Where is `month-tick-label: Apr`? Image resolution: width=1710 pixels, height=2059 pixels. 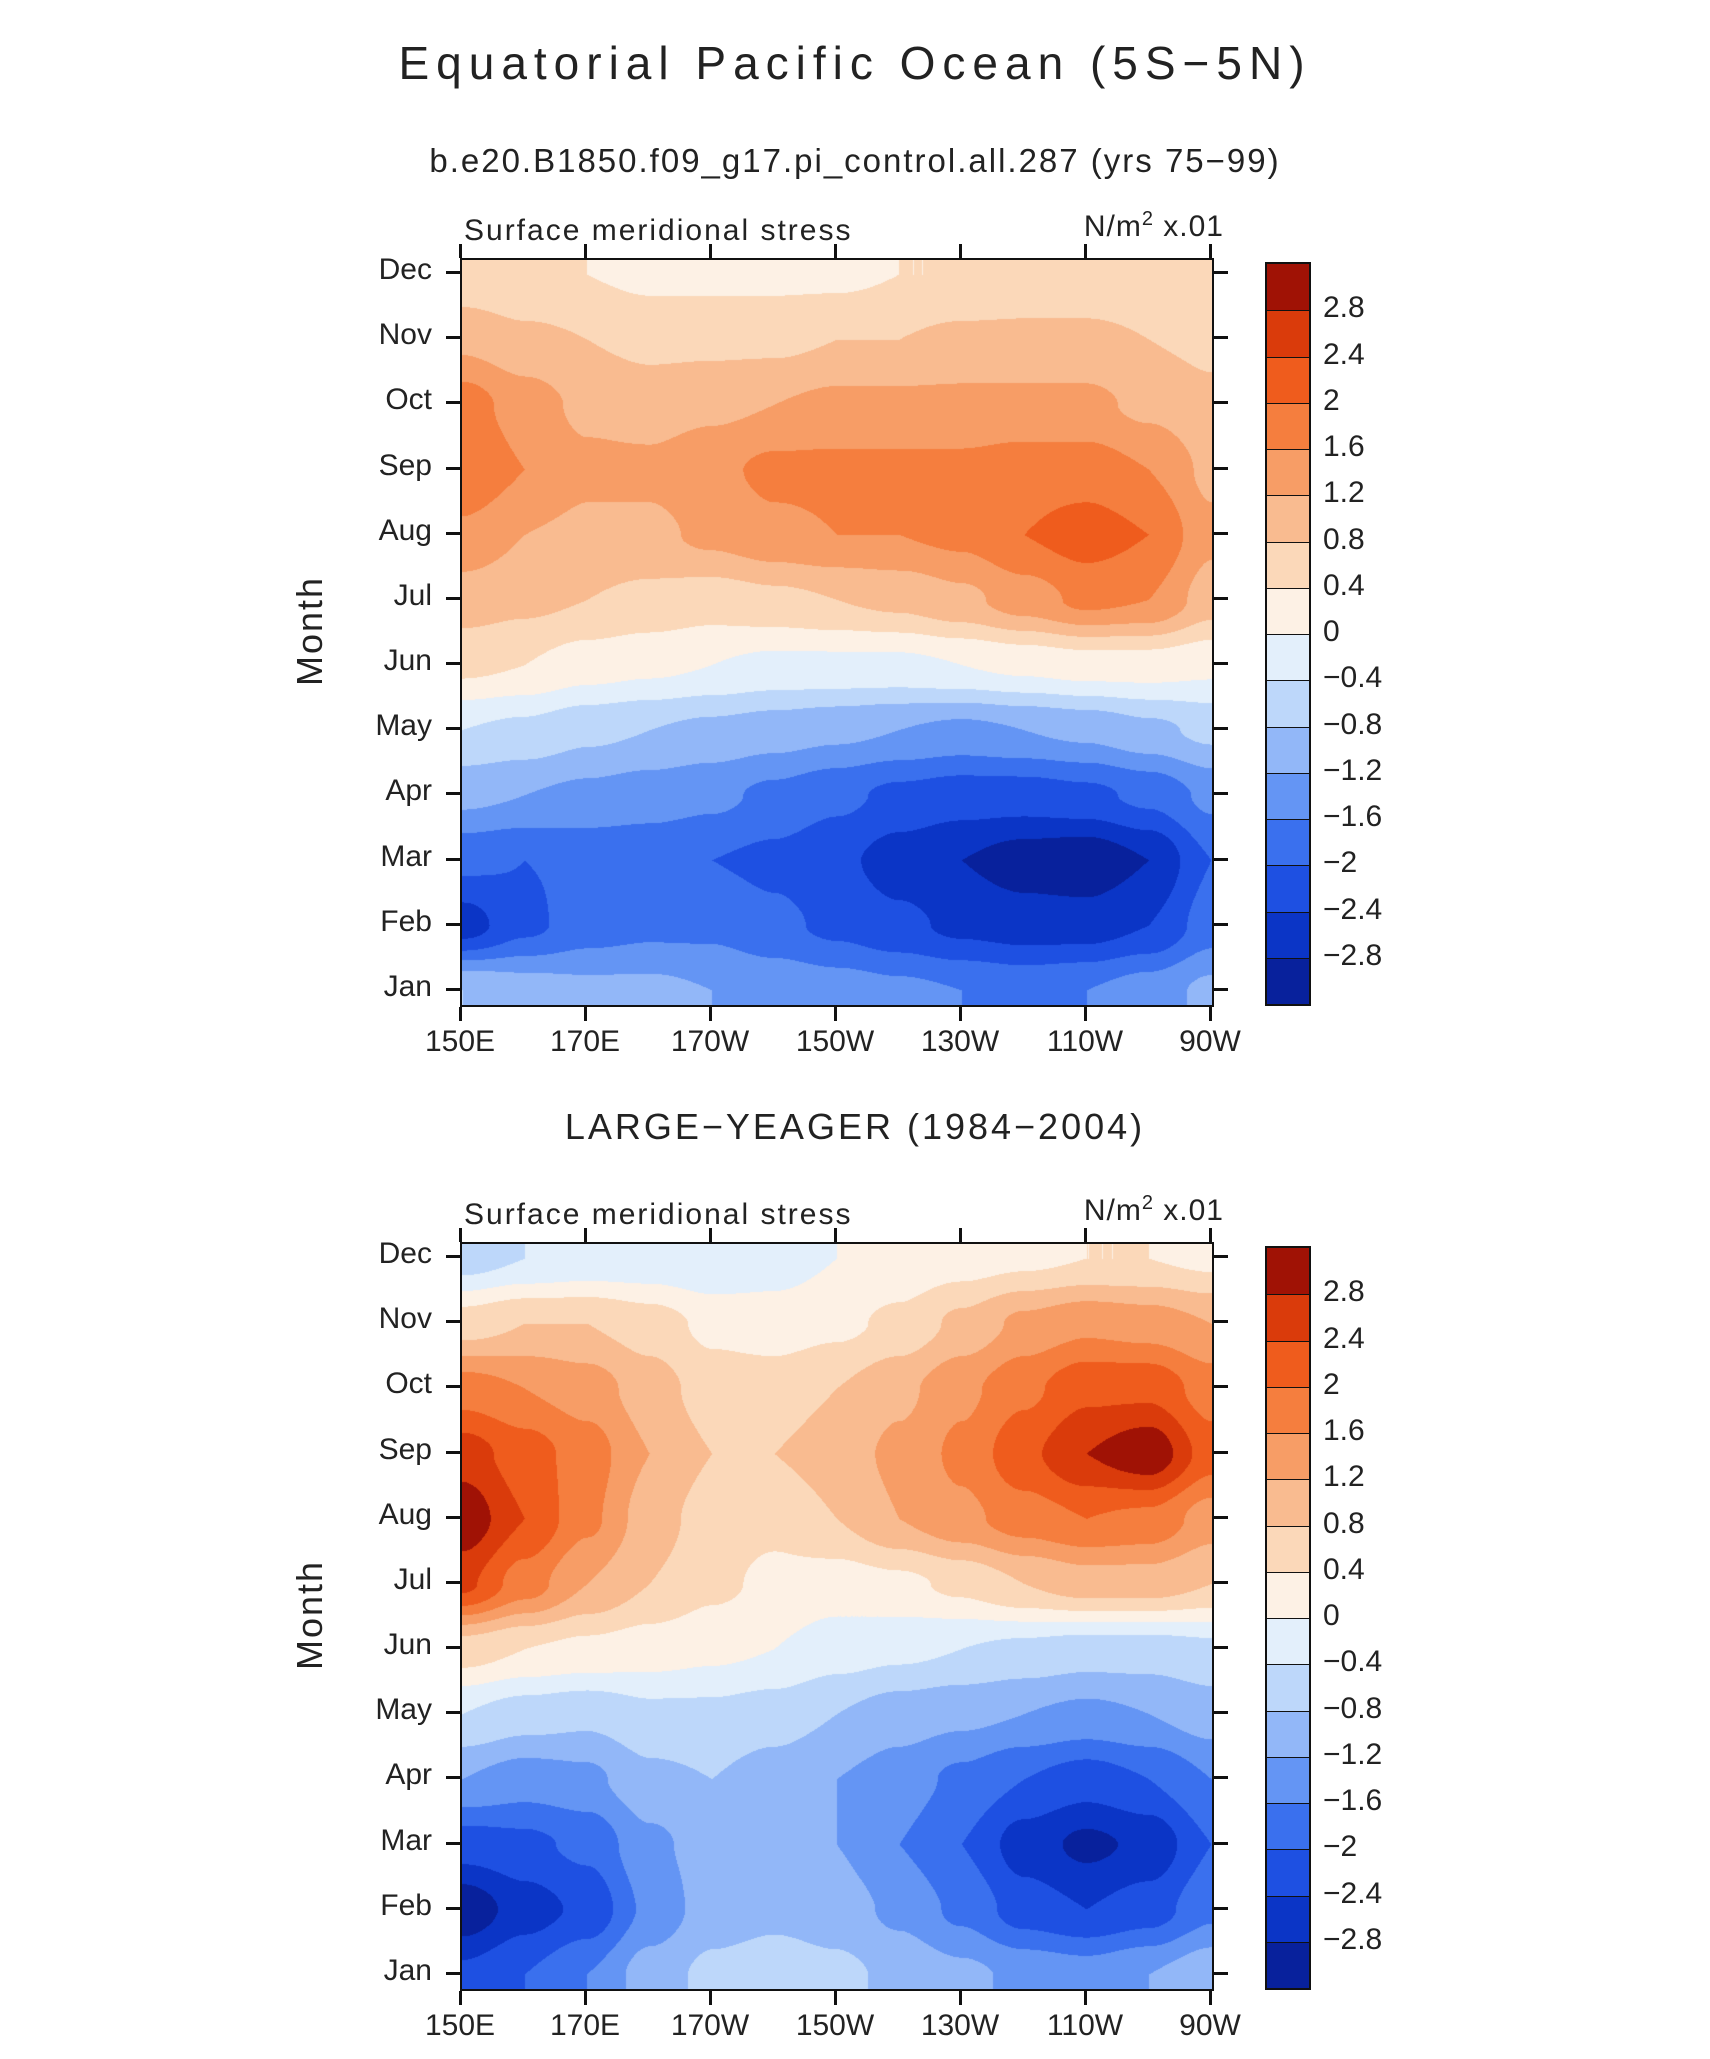 month-tick-label: Apr is located at coordinates (408, 791).